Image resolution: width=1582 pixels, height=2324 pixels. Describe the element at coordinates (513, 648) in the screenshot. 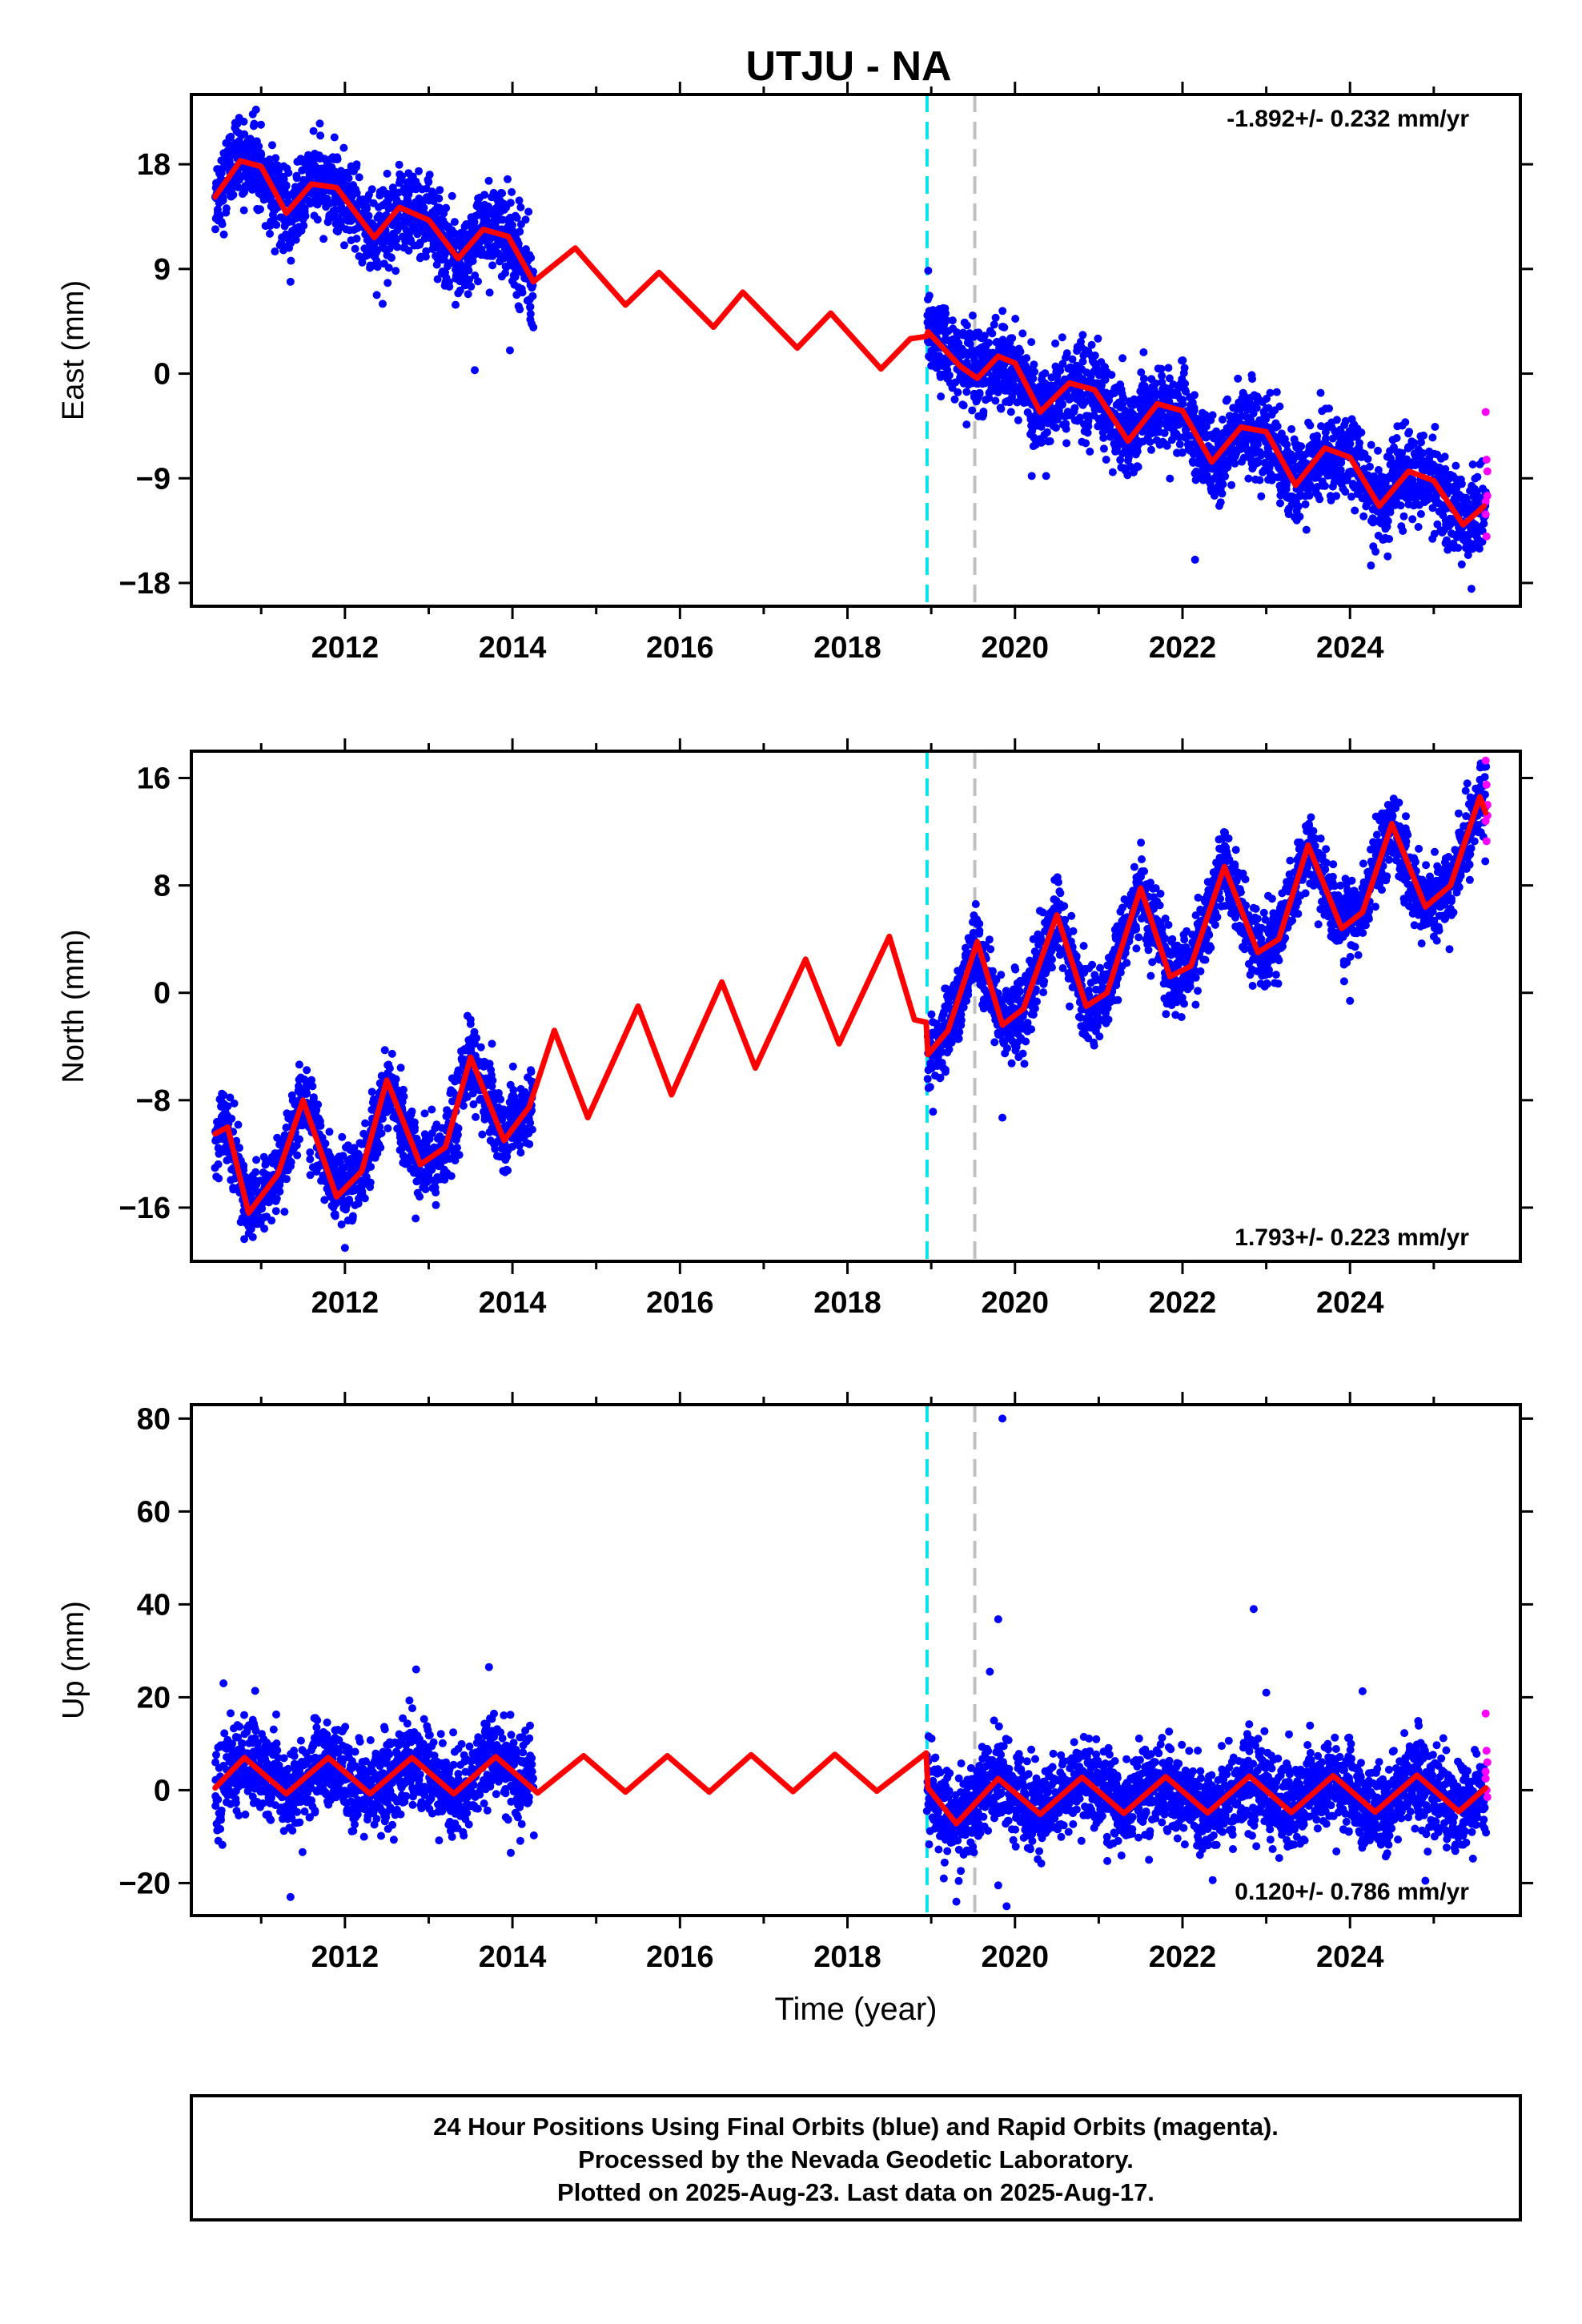

I see `east-xtick-label: 2014` at that location.